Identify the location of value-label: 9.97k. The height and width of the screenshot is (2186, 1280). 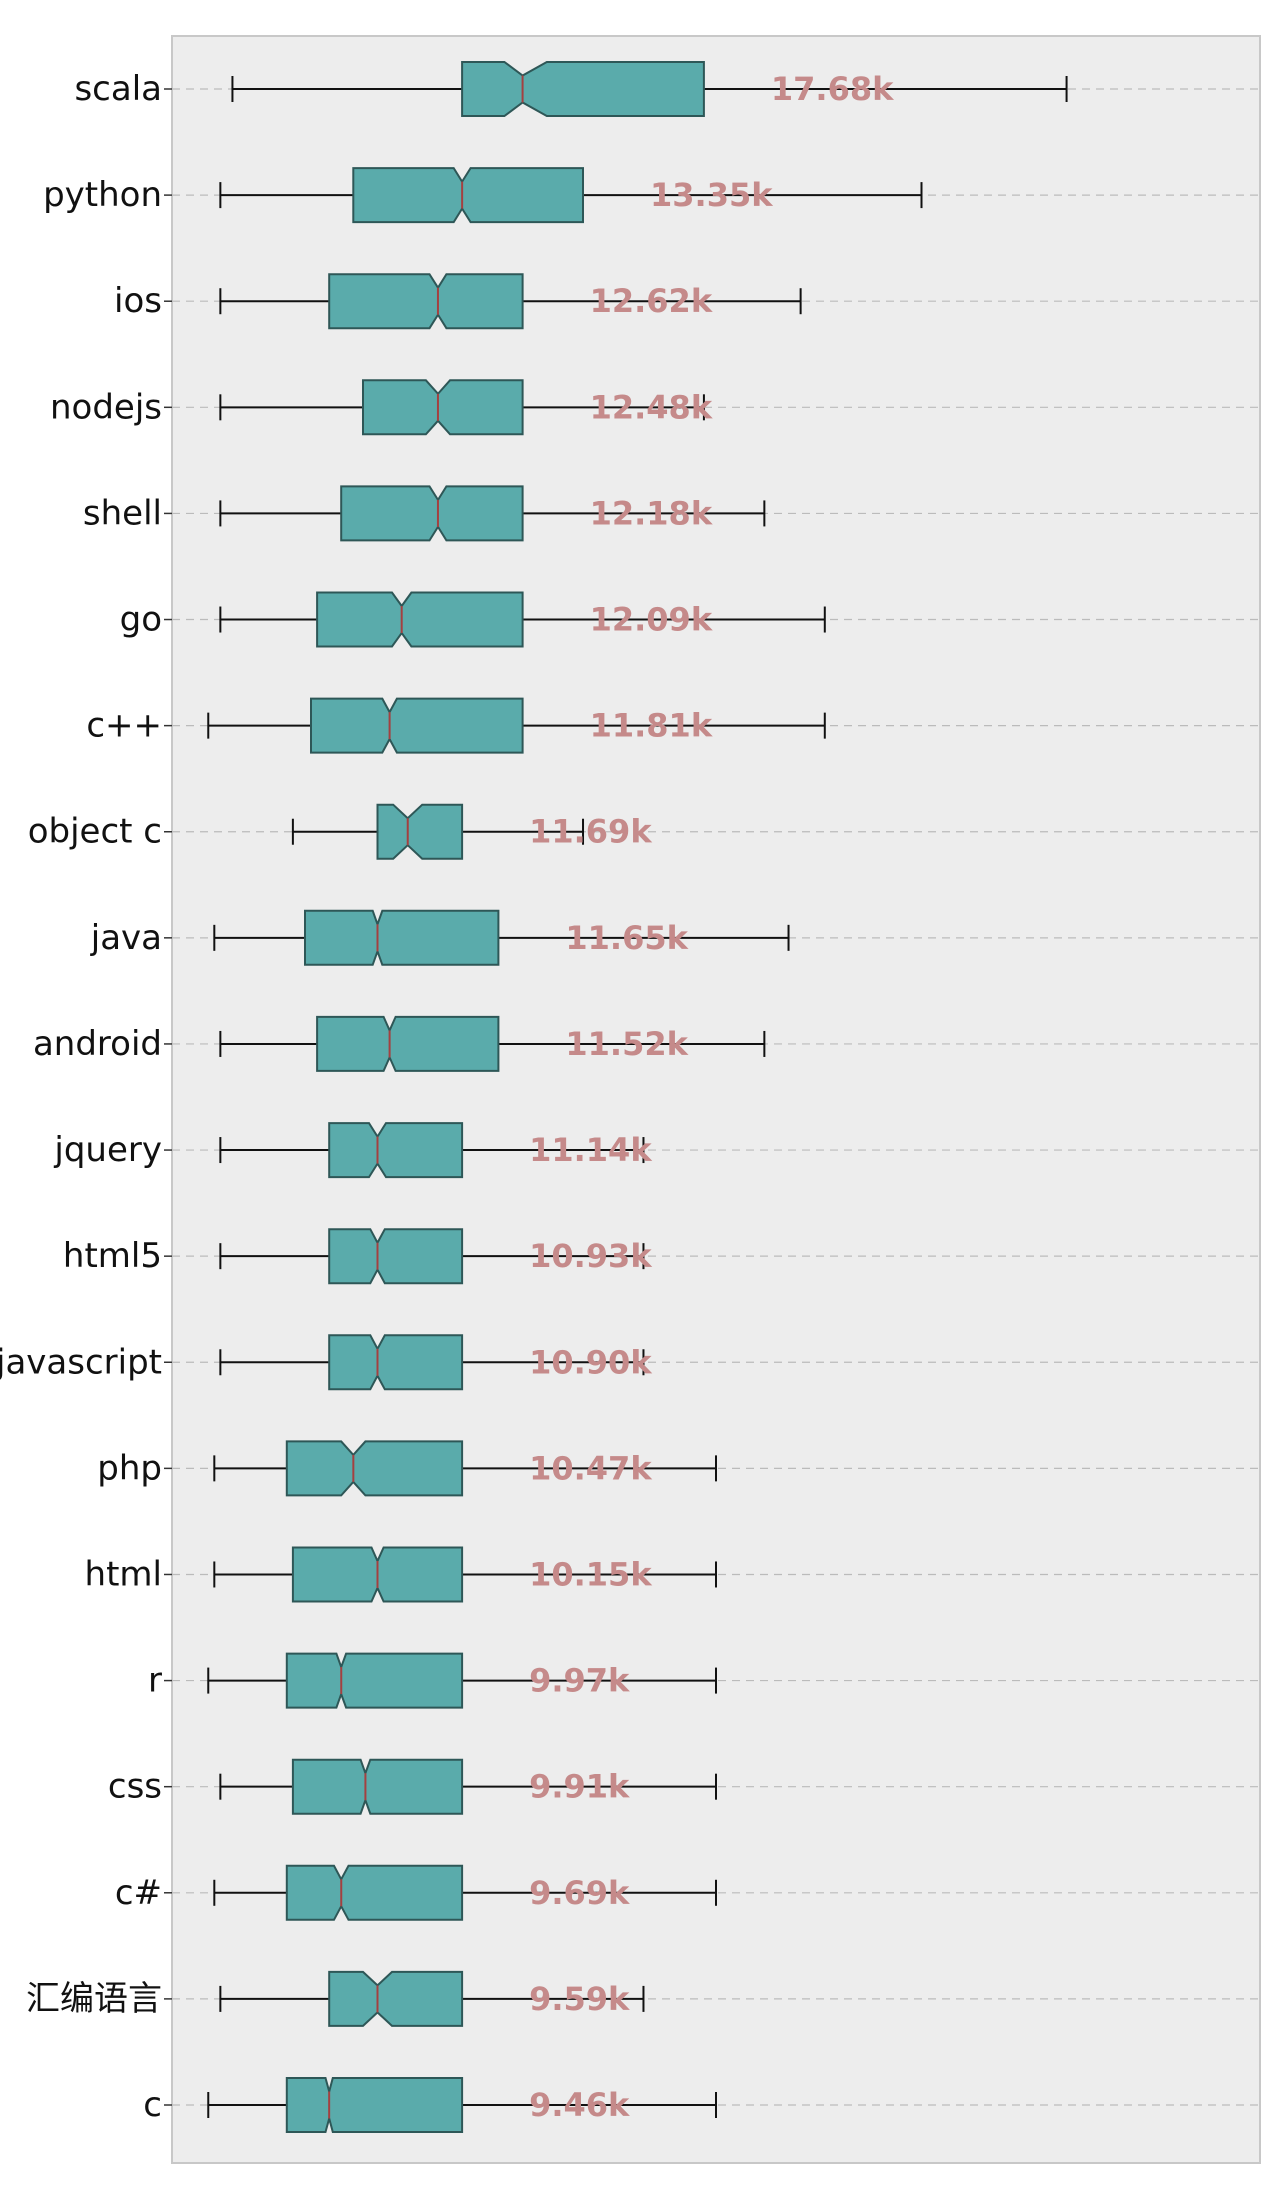
(579, 1681).